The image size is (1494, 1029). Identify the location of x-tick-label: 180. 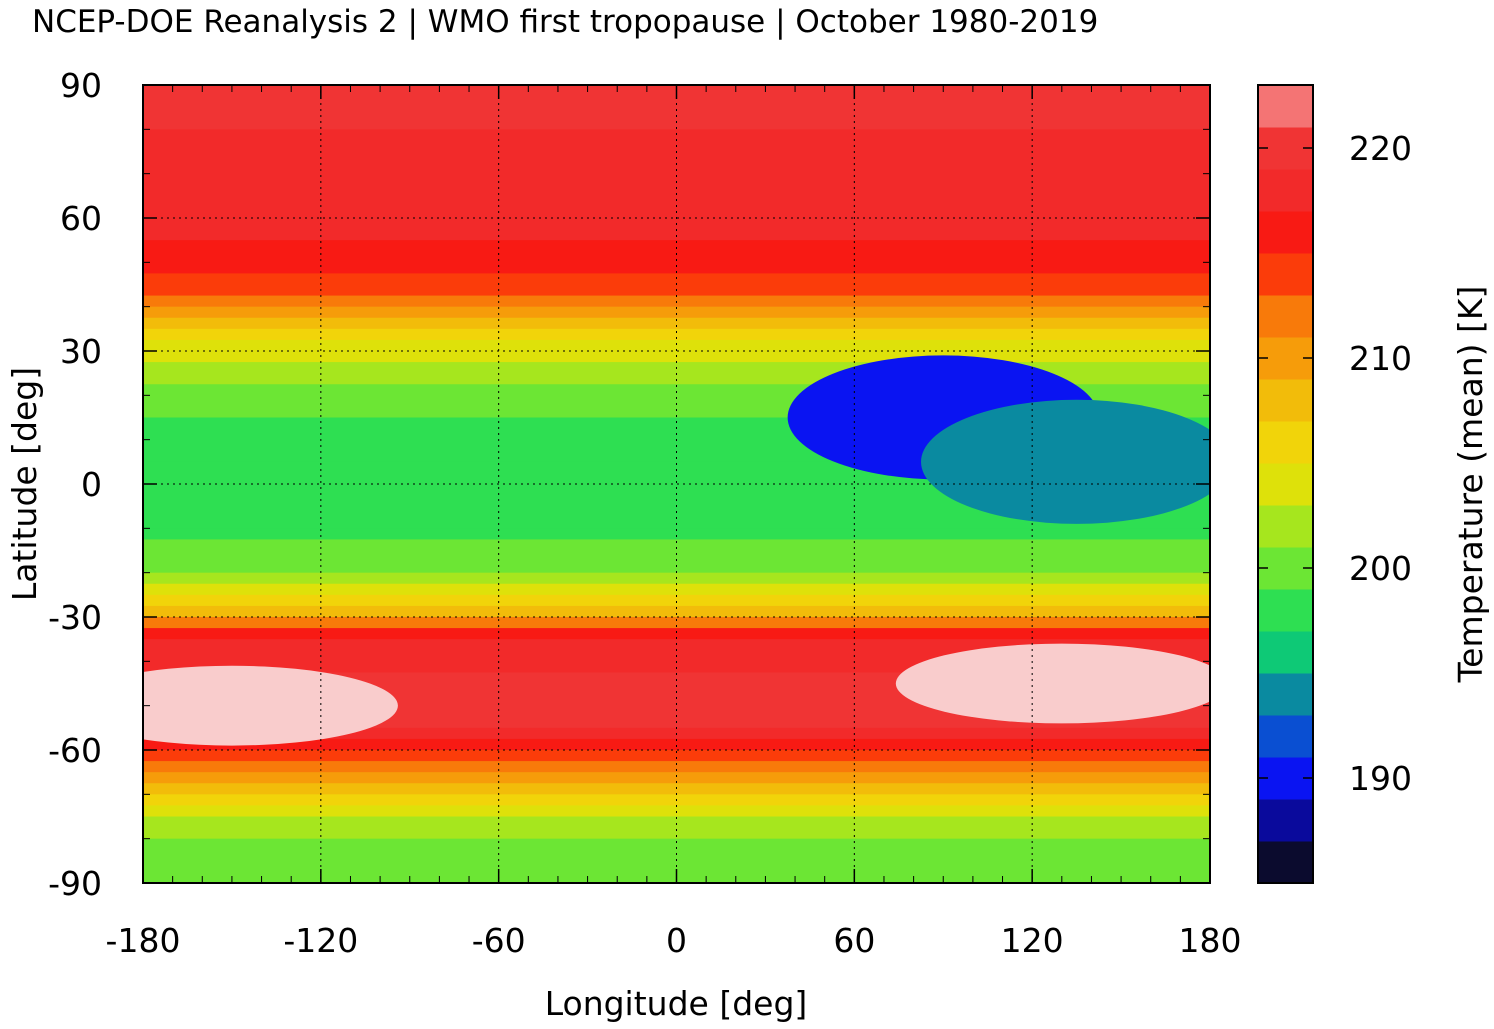
(1210, 940).